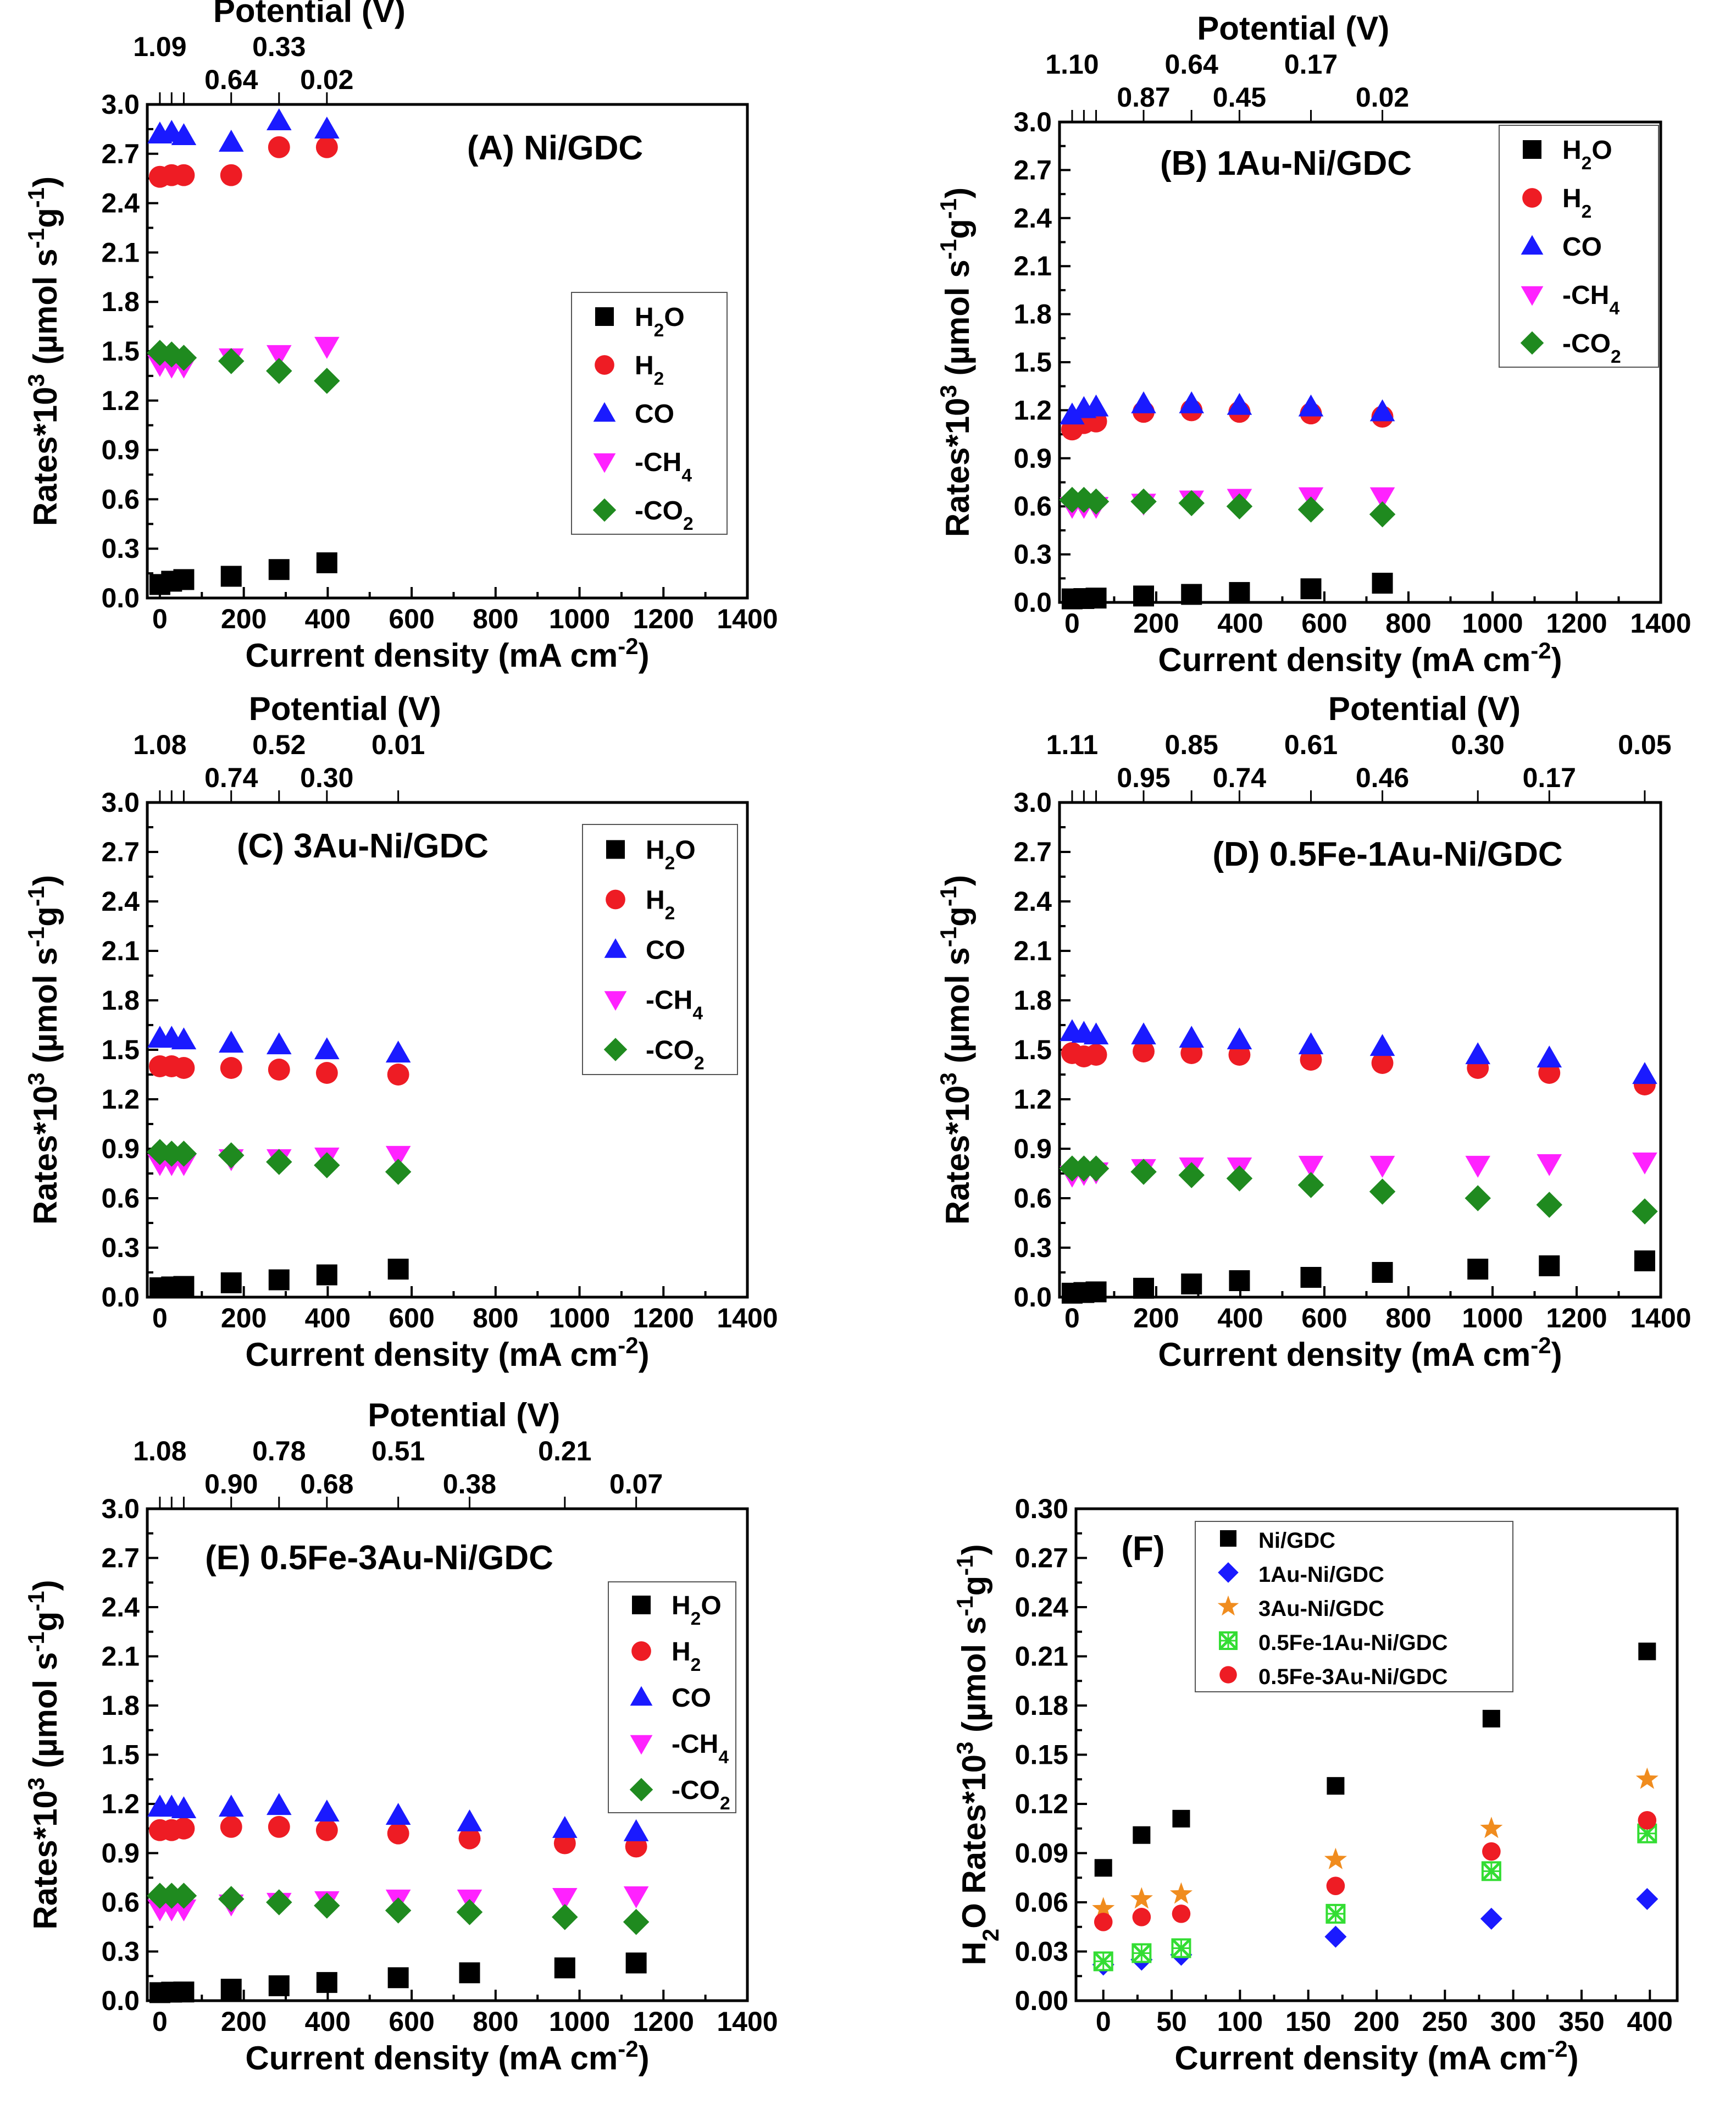 The width and height of the screenshot is (1736, 2126). What do you see at coordinates (1032, 554) in the screenshot?
I see `y-tick-label: 0.3` at bounding box center [1032, 554].